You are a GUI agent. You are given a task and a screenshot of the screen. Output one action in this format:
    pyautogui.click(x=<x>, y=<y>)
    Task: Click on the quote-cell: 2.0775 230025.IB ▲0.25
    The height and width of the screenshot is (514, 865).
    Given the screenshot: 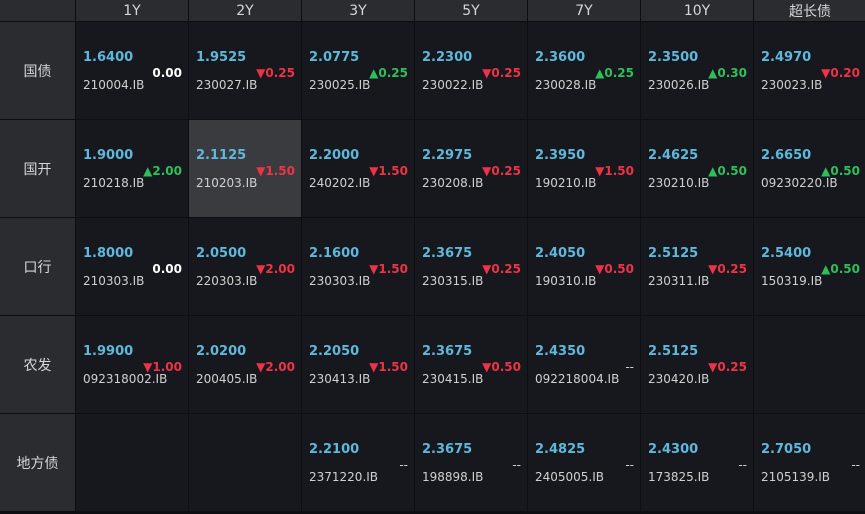 What is the action you would take?
    pyautogui.click(x=358, y=70)
    